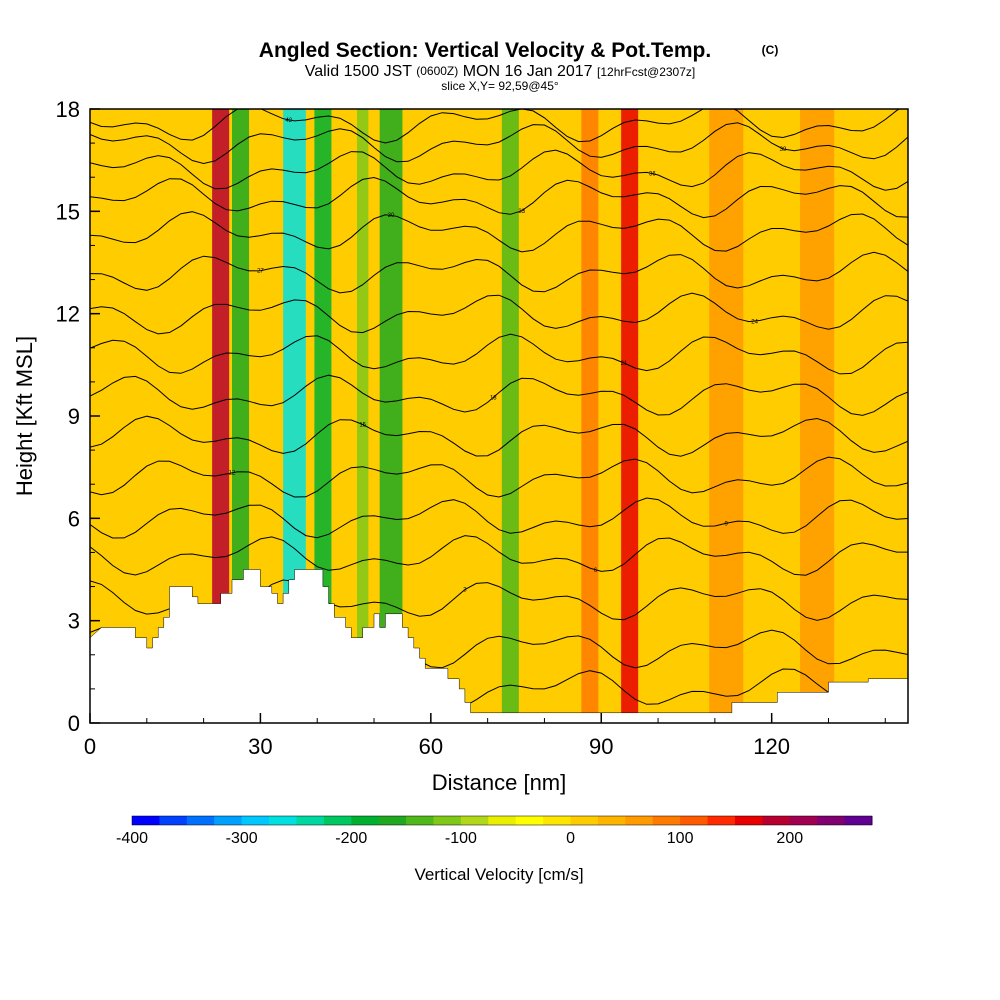 The width and height of the screenshot is (1000, 1000). I want to click on y-tick-label: 6, so click(74, 518).